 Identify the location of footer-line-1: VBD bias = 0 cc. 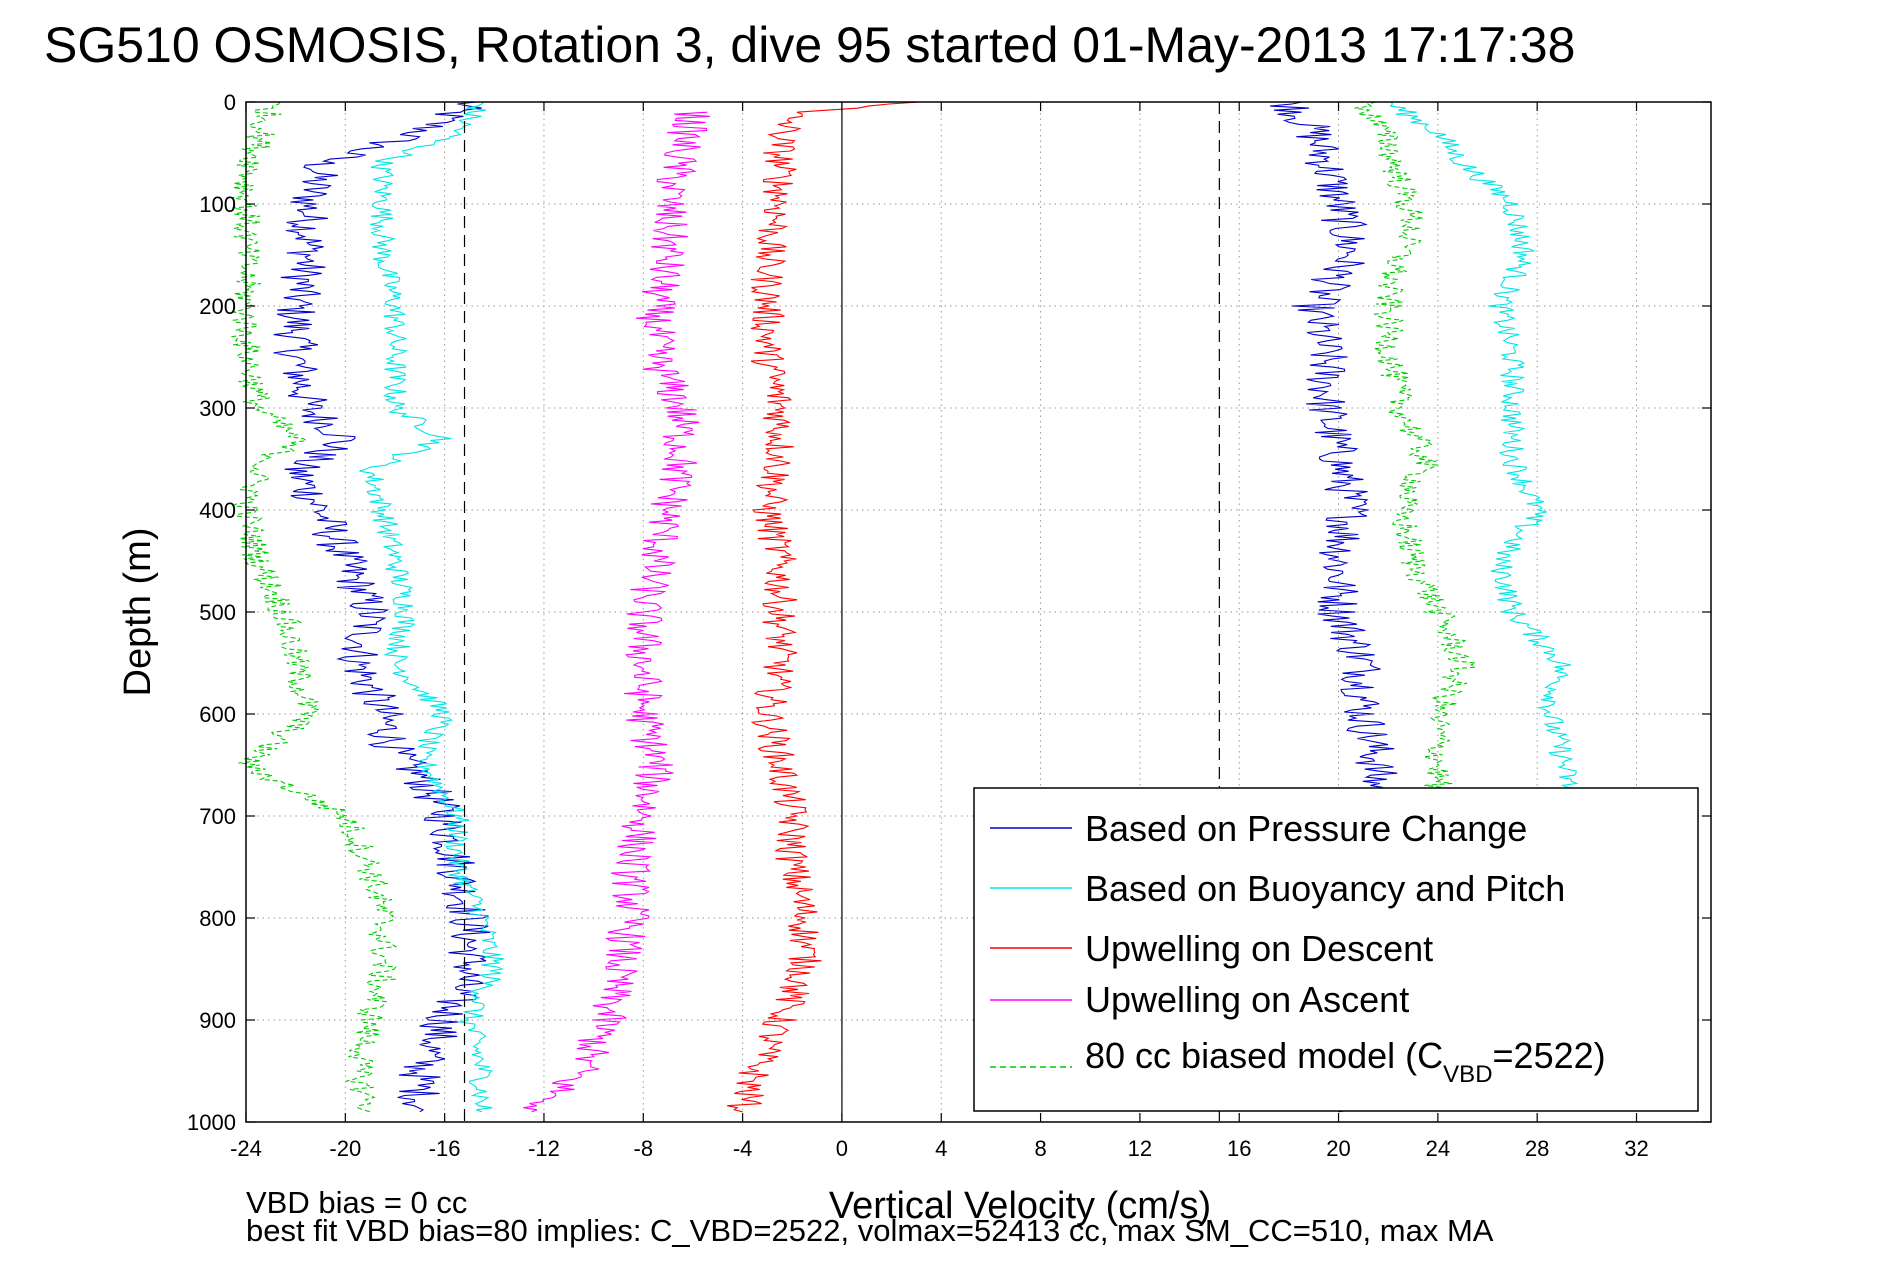
(356, 1202).